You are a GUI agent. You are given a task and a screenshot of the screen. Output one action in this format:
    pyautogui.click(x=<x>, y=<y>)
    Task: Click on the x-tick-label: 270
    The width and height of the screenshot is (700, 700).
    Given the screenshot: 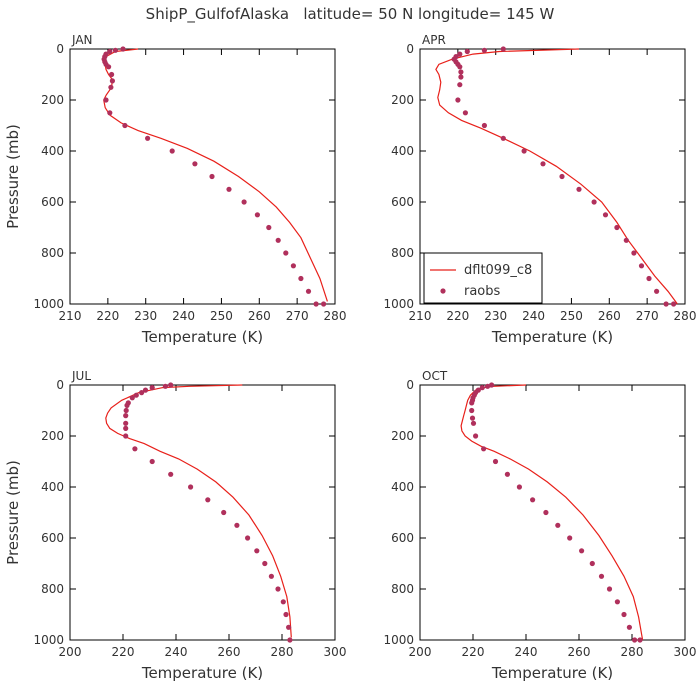 What is the action you would take?
    pyautogui.click(x=647, y=316)
    